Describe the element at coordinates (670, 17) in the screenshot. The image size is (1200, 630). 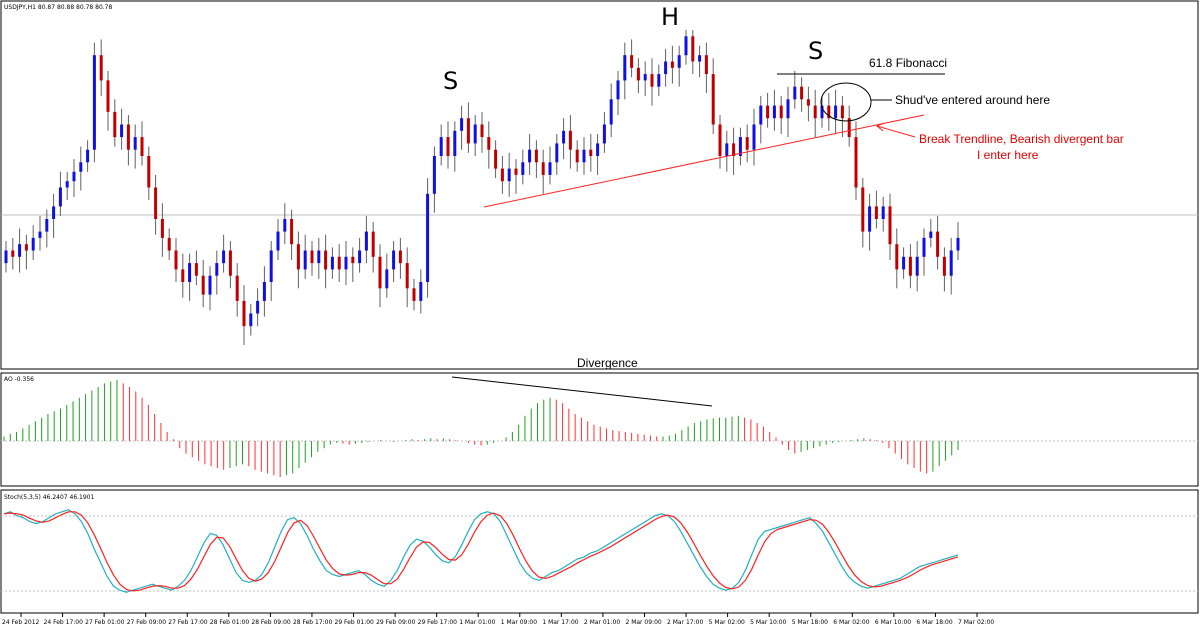
I see `head-label: H` at that location.